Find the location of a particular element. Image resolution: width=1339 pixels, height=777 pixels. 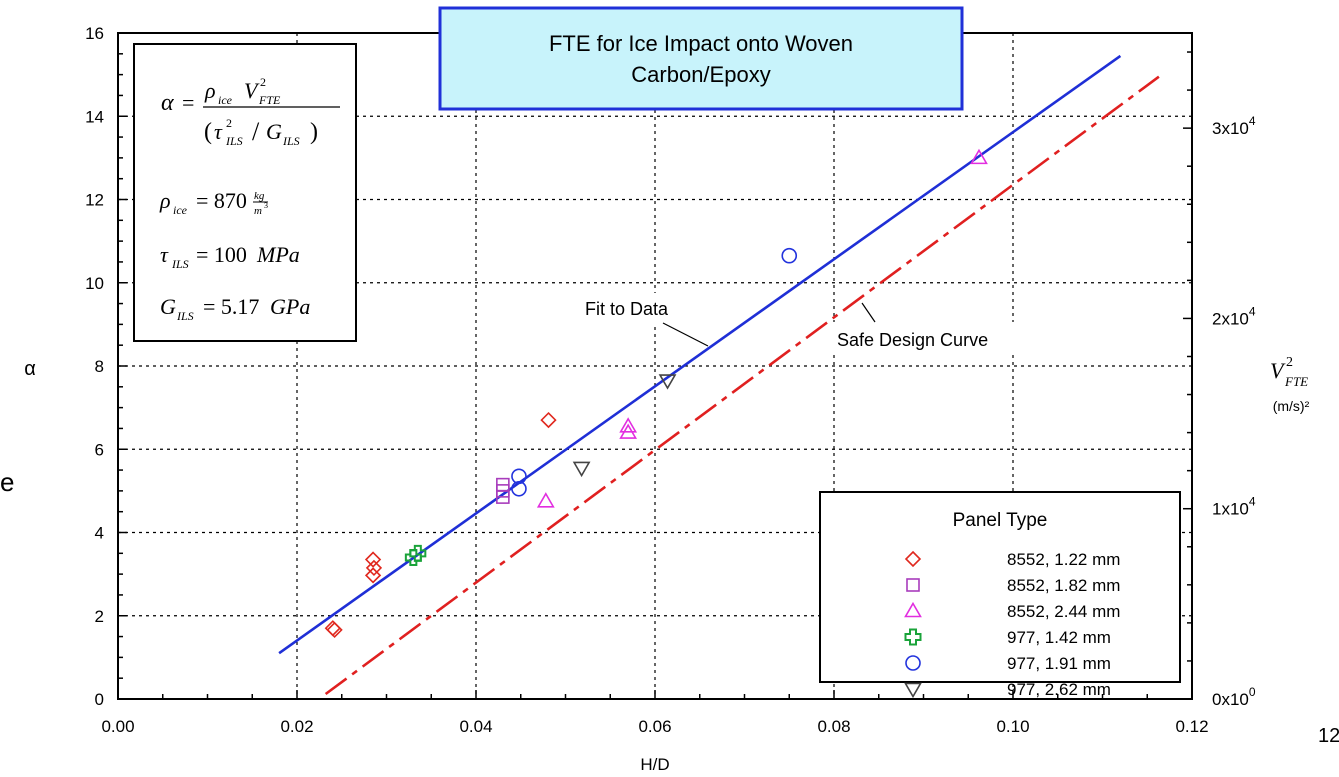

safe-leader is located at coordinates (868, 312).